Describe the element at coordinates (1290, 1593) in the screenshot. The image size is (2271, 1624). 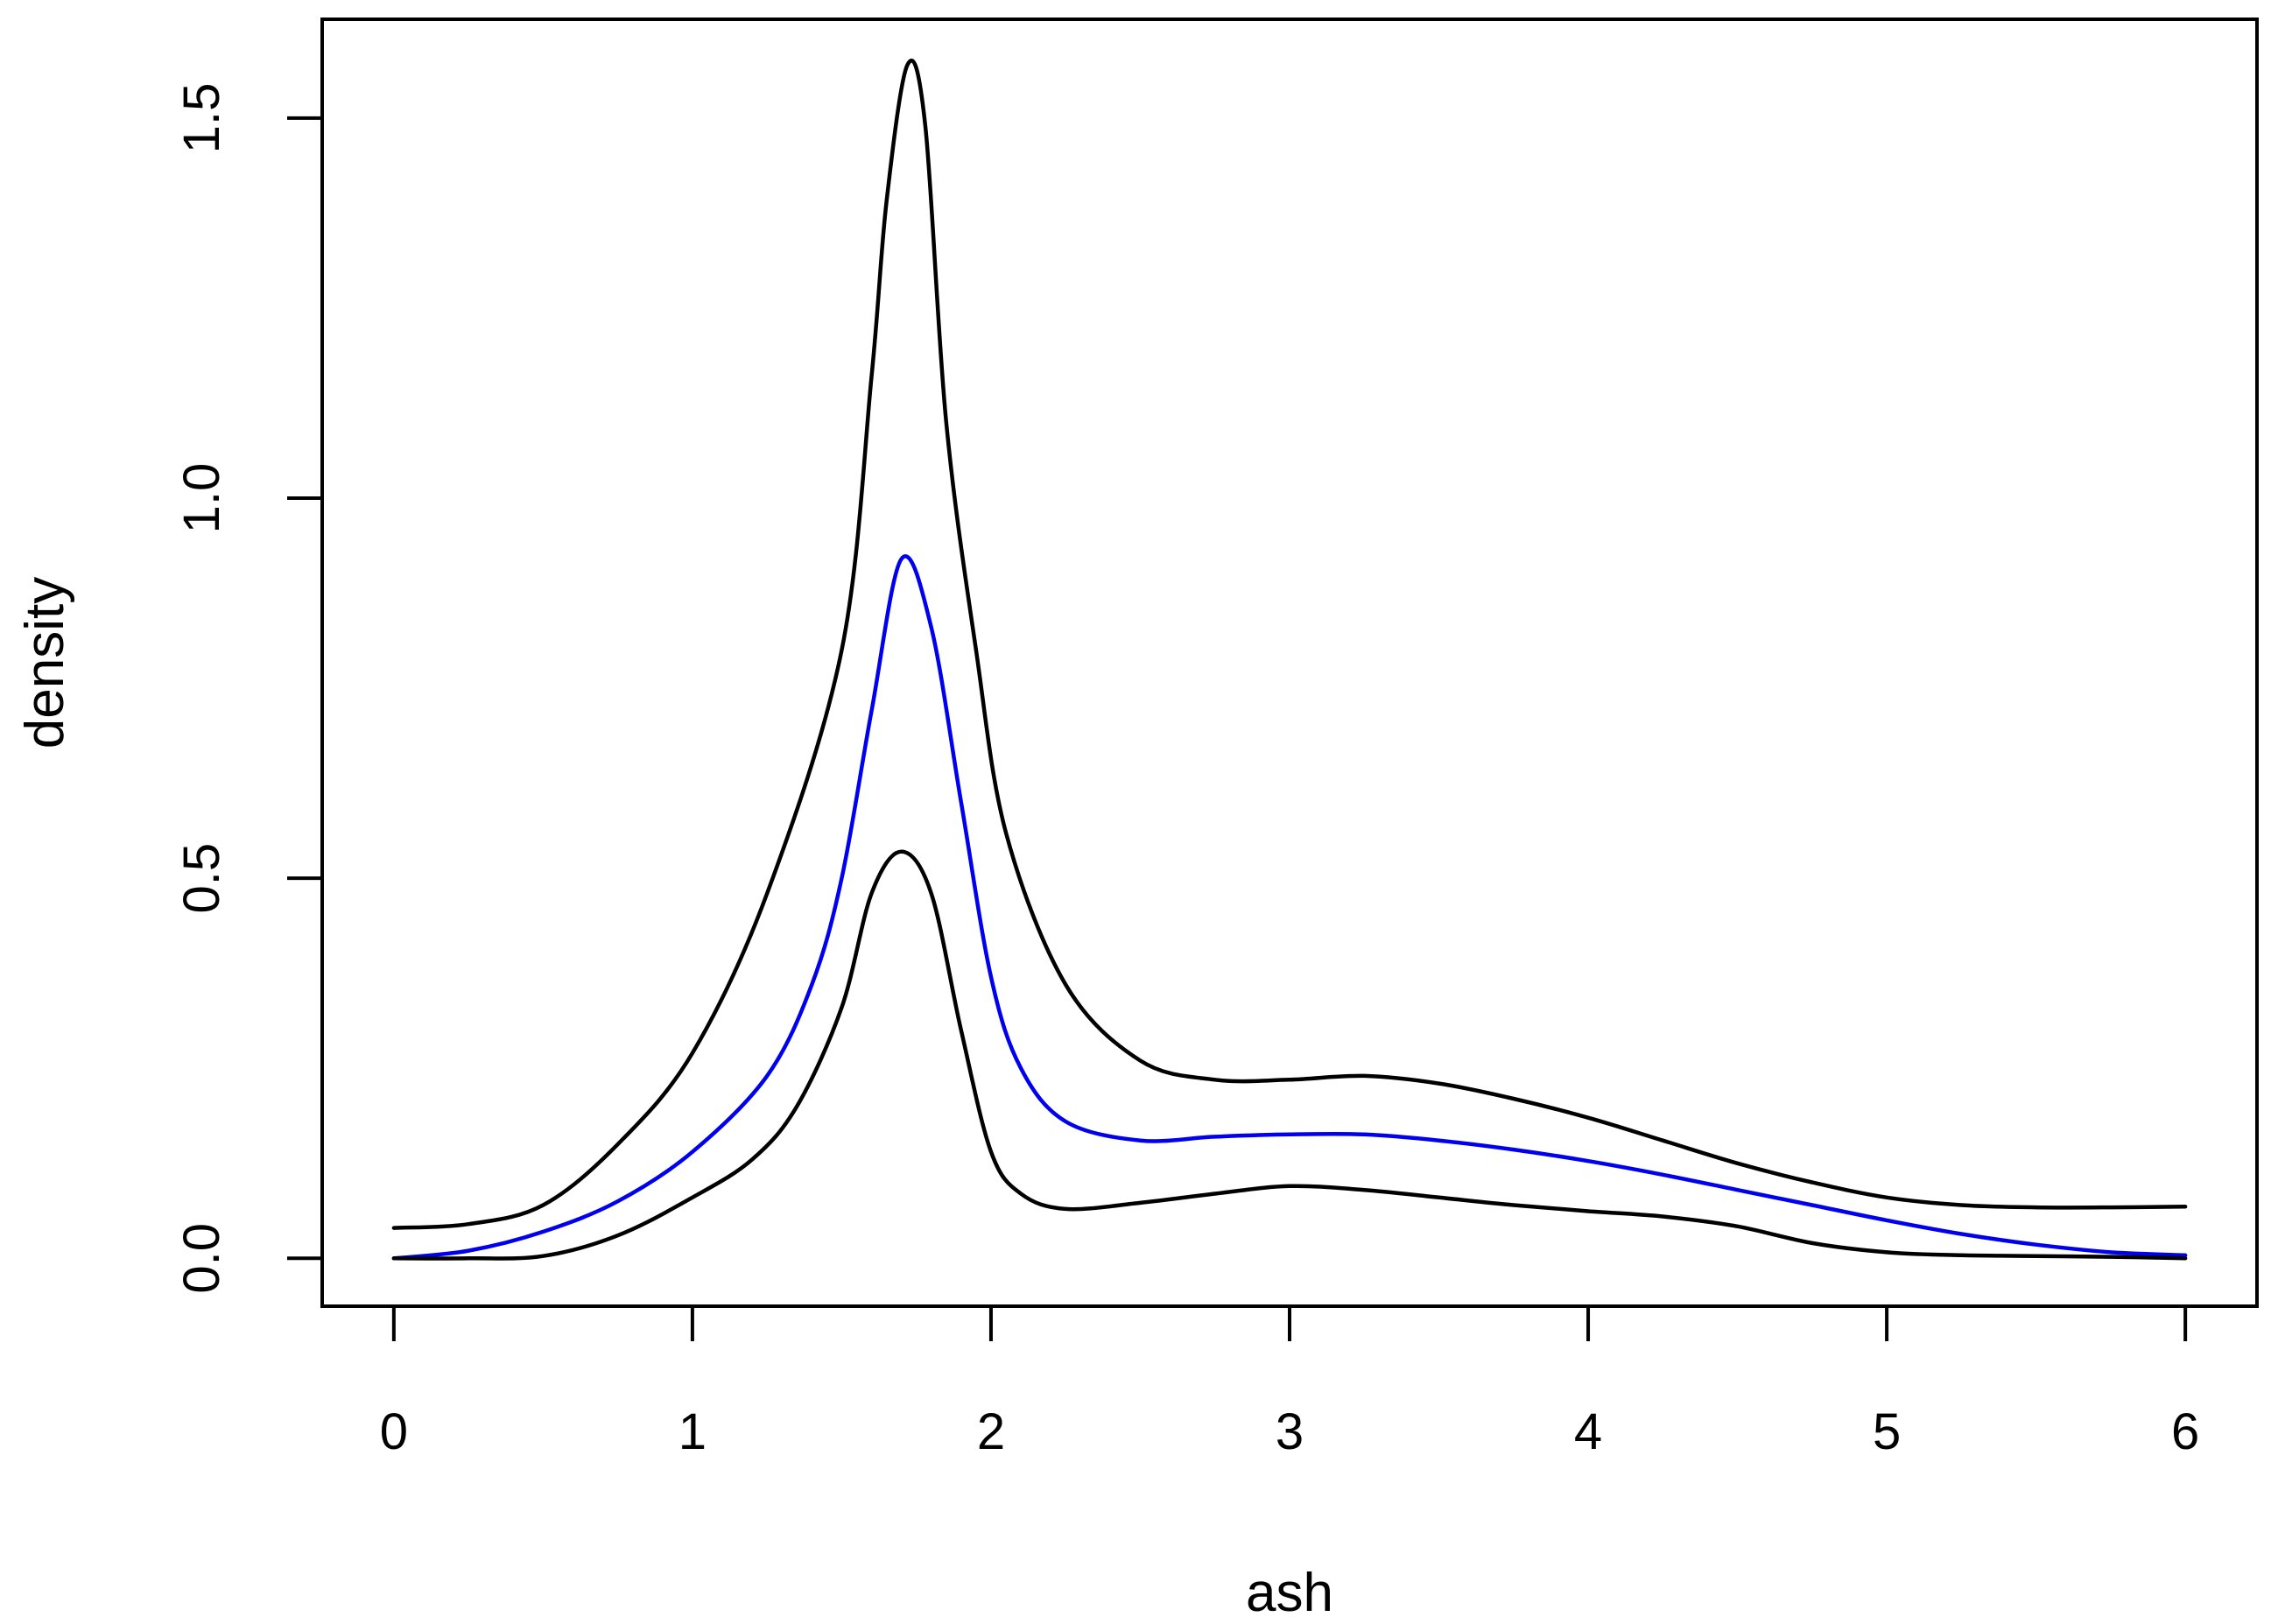
I see `x-axis-title: ash` at that location.